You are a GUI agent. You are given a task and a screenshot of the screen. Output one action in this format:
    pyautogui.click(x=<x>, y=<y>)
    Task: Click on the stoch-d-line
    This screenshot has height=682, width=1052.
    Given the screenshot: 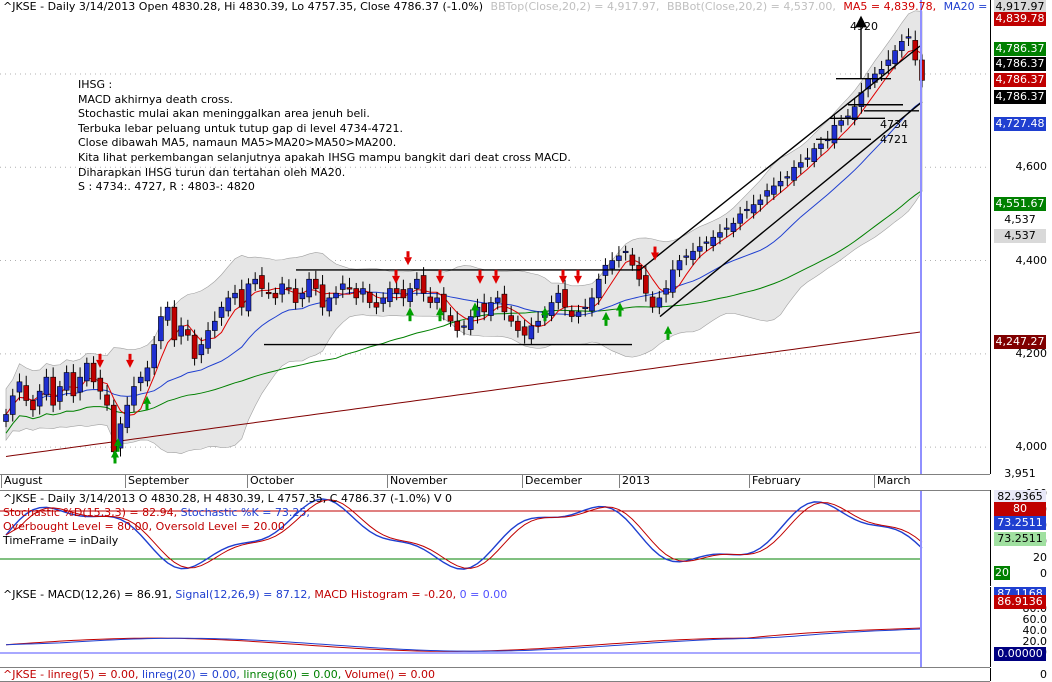 What is the action you would take?
    pyautogui.click(x=464, y=534)
    